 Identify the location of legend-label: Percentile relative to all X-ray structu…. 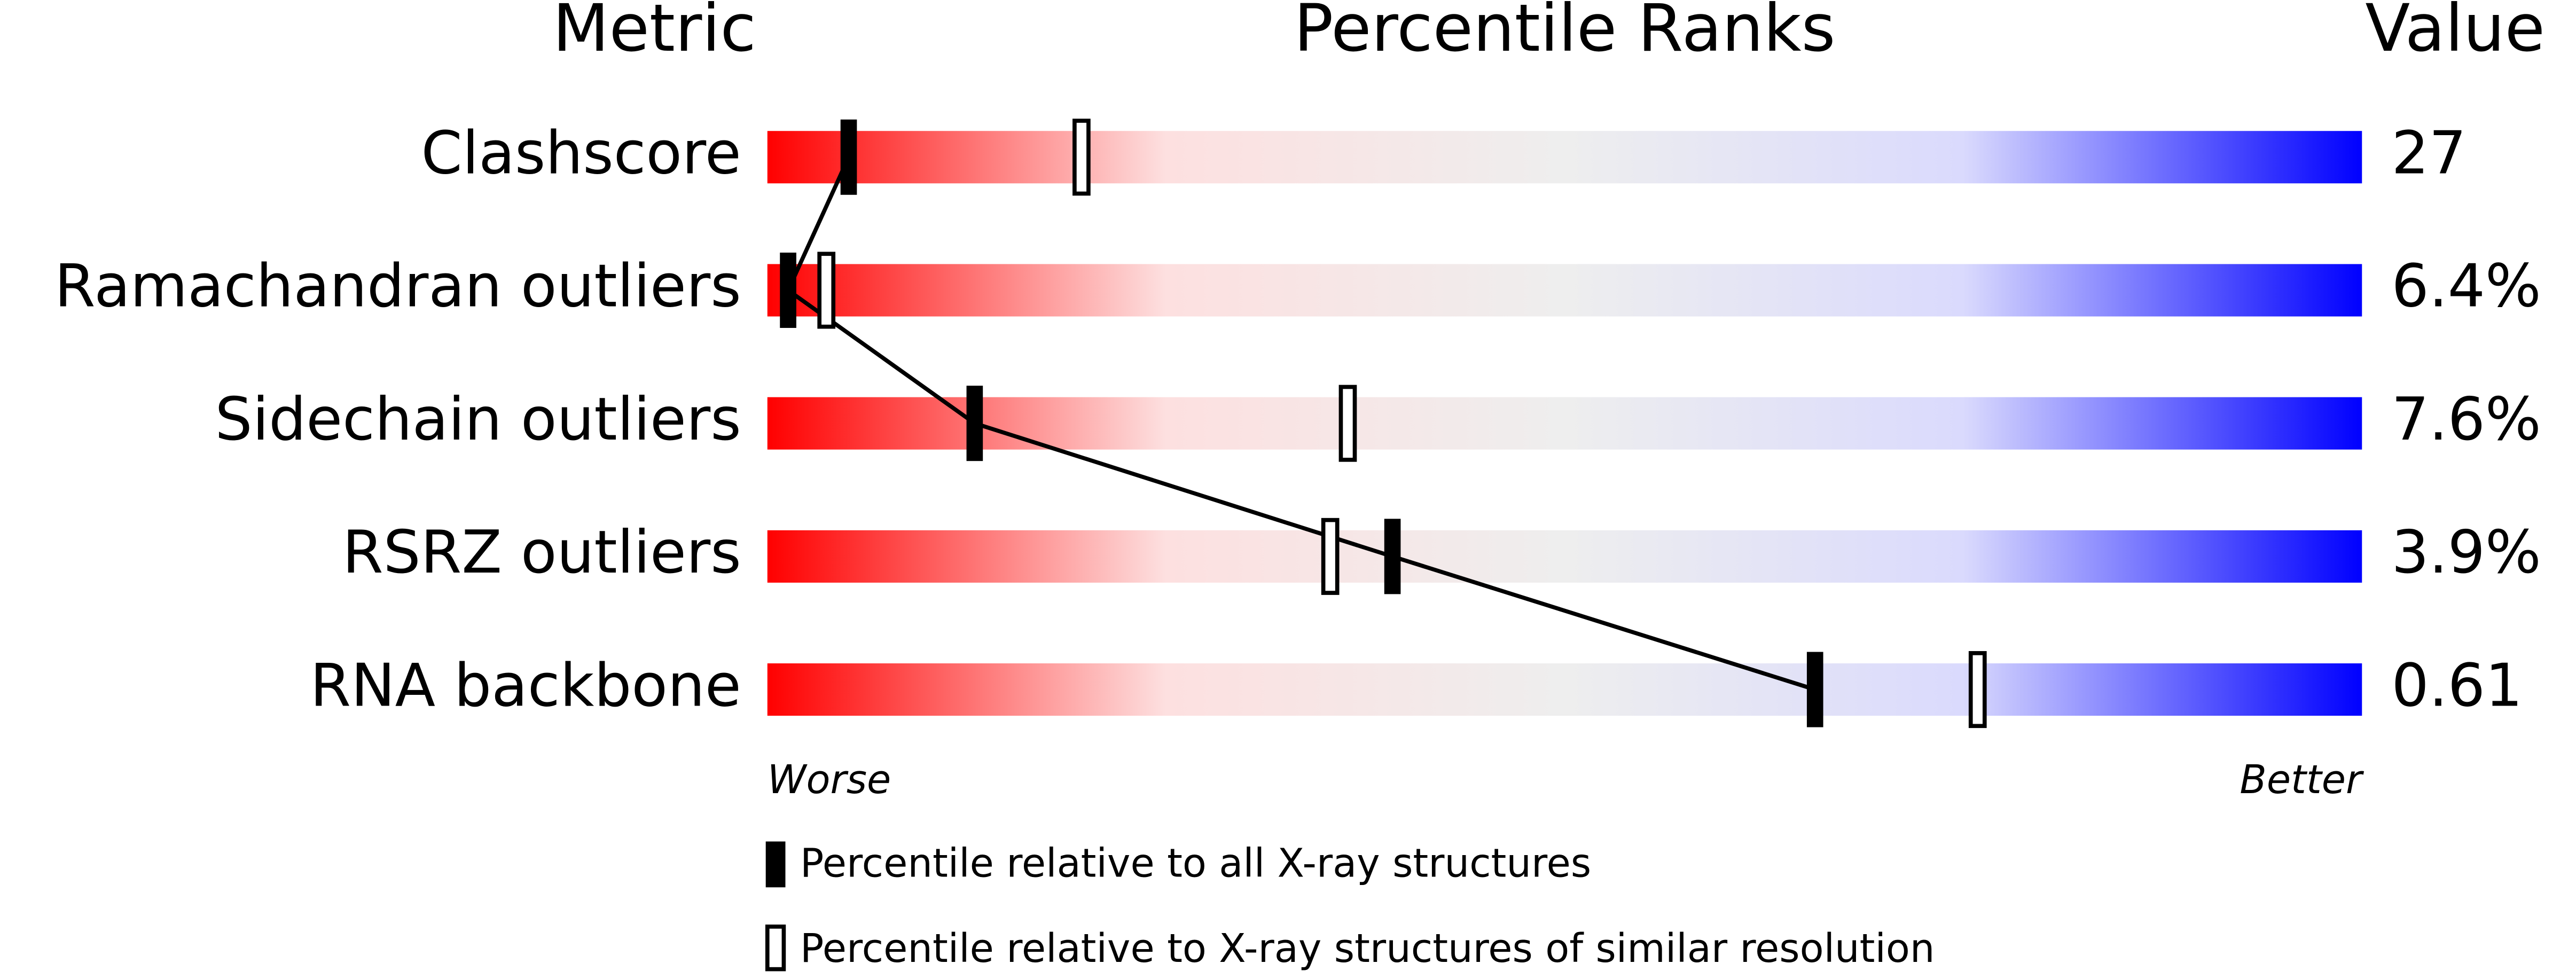
(1195, 864).